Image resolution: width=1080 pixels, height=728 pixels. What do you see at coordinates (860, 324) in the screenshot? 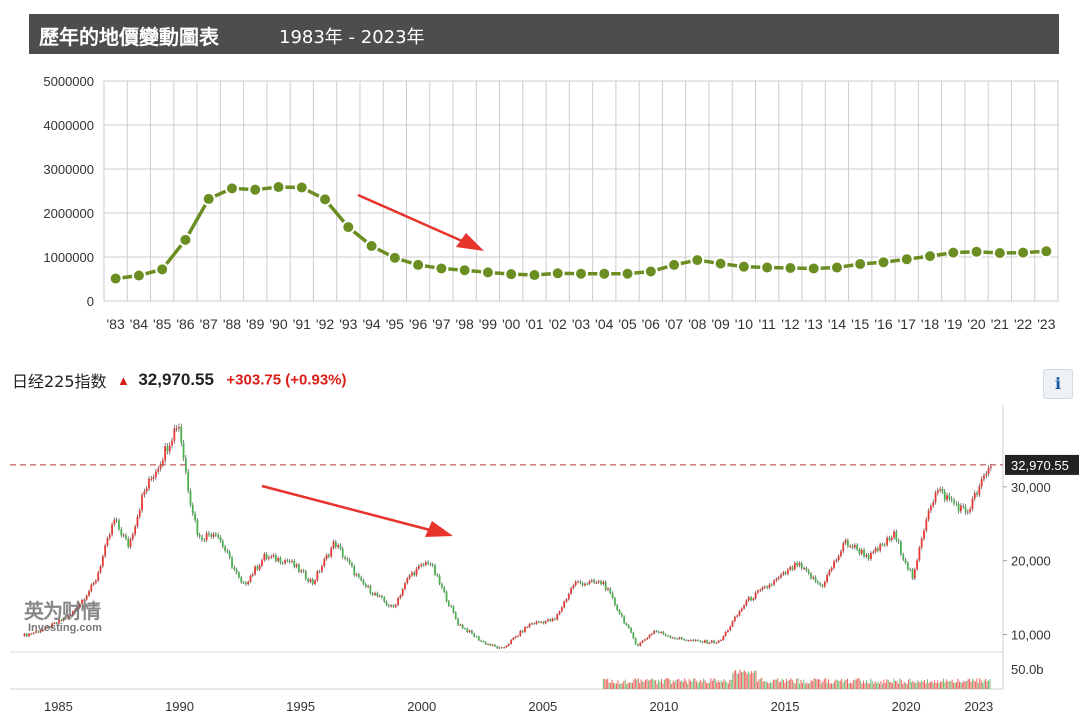
I see `x-tick-label: '15` at bounding box center [860, 324].